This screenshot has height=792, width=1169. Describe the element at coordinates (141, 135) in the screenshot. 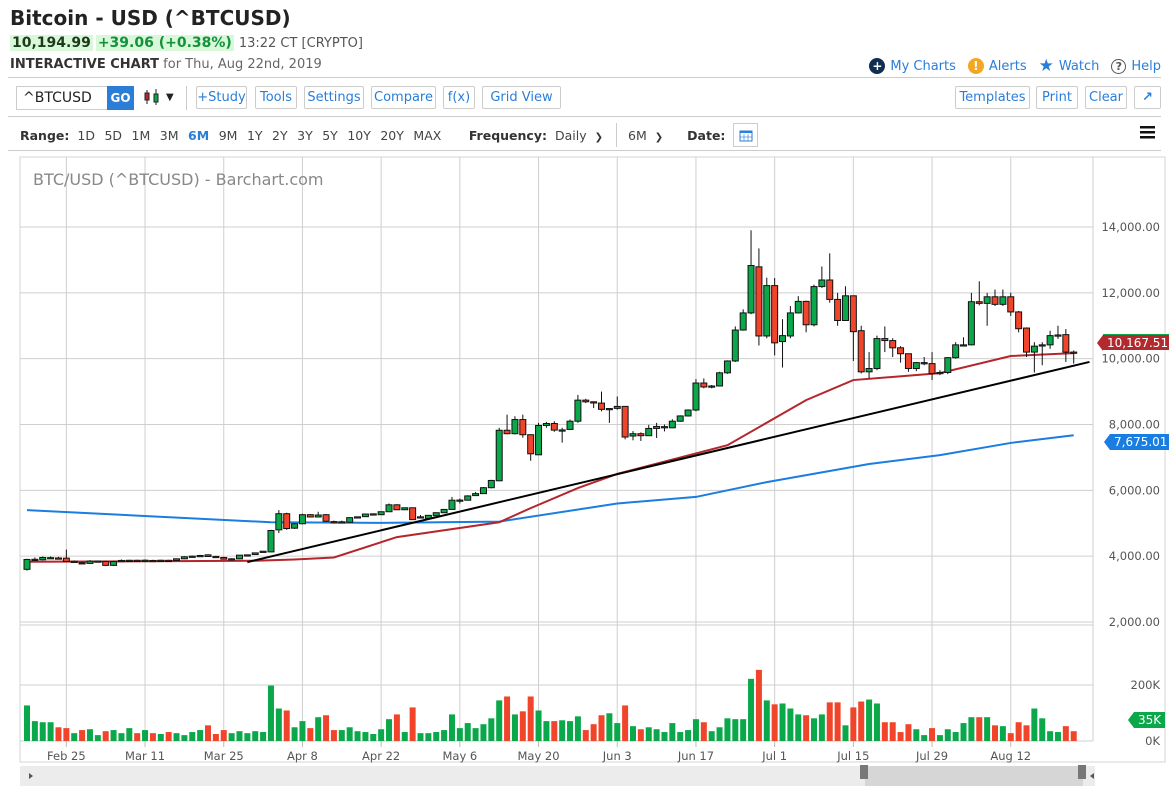

I see `range-option-1m: 1M` at that location.